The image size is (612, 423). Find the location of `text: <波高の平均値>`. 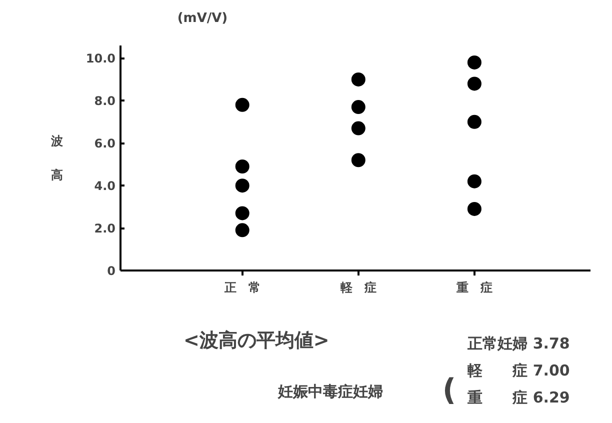

text: <波高の平均値> is located at coordinates (256, 341).